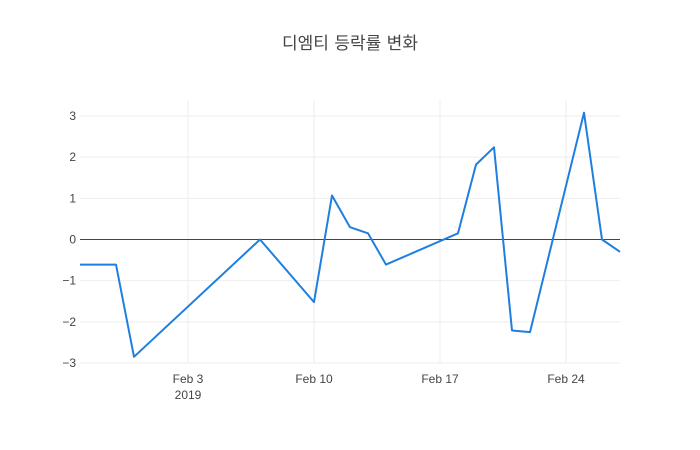 The height and width of the screenshot is (450, 700). I want to click on x-axis: Feb 3 2019 Feb 10 Feb 17 Feb 24, so click(379, 387).